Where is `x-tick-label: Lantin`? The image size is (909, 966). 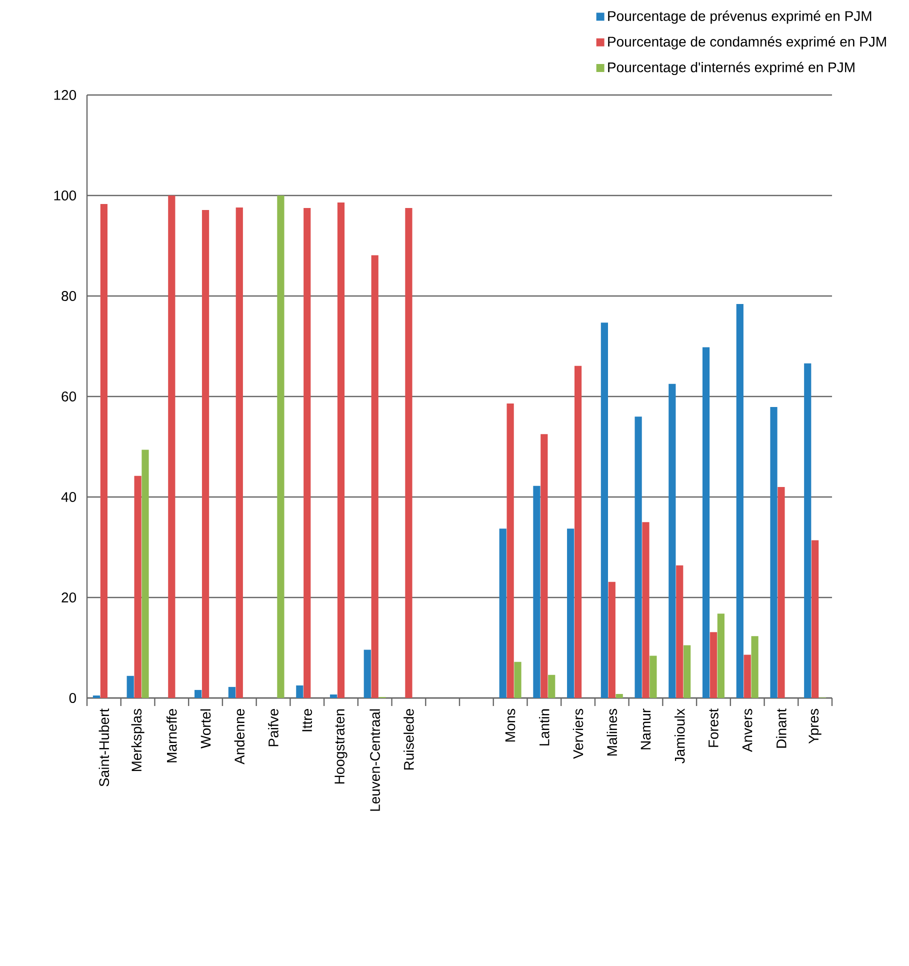 x-tick-label: Lantin is located at coordinates (544, 727).